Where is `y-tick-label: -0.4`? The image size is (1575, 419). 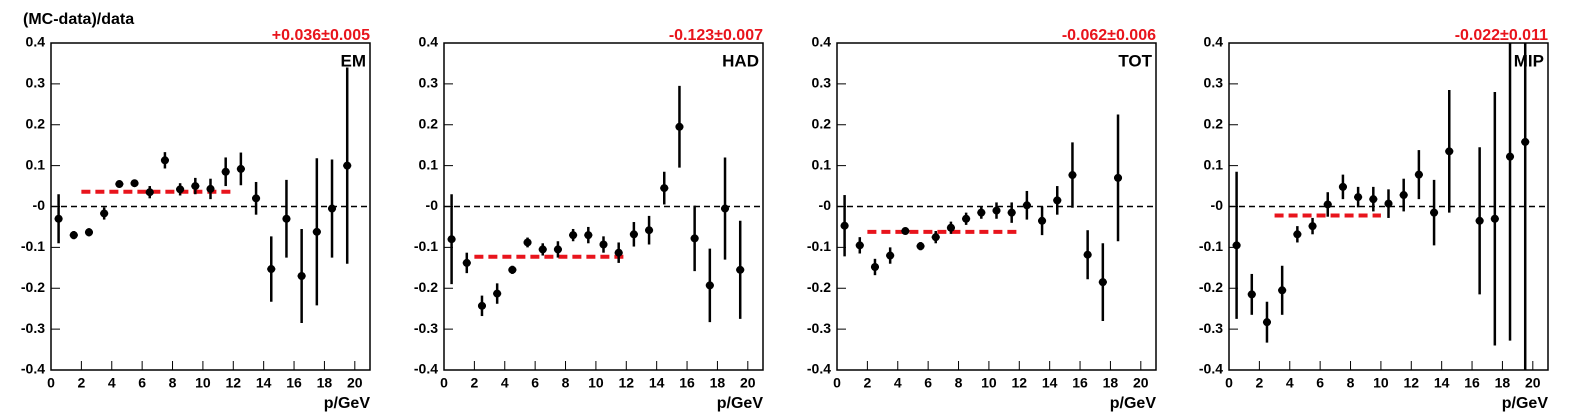
y-tick-label: -0.4 is located at coordinates (1211, 369).